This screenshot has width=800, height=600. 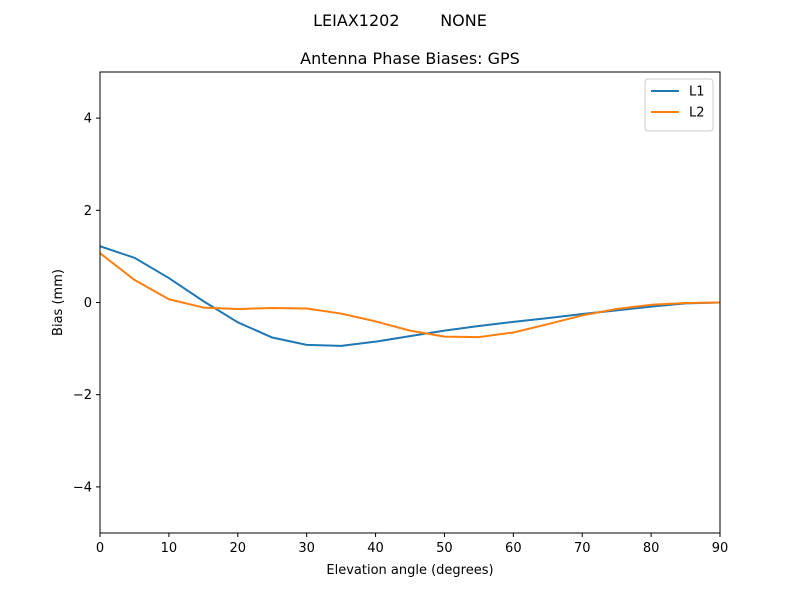 I want to click on y-axis: −4 −2 0 2 4, so click(x=86, y=303).